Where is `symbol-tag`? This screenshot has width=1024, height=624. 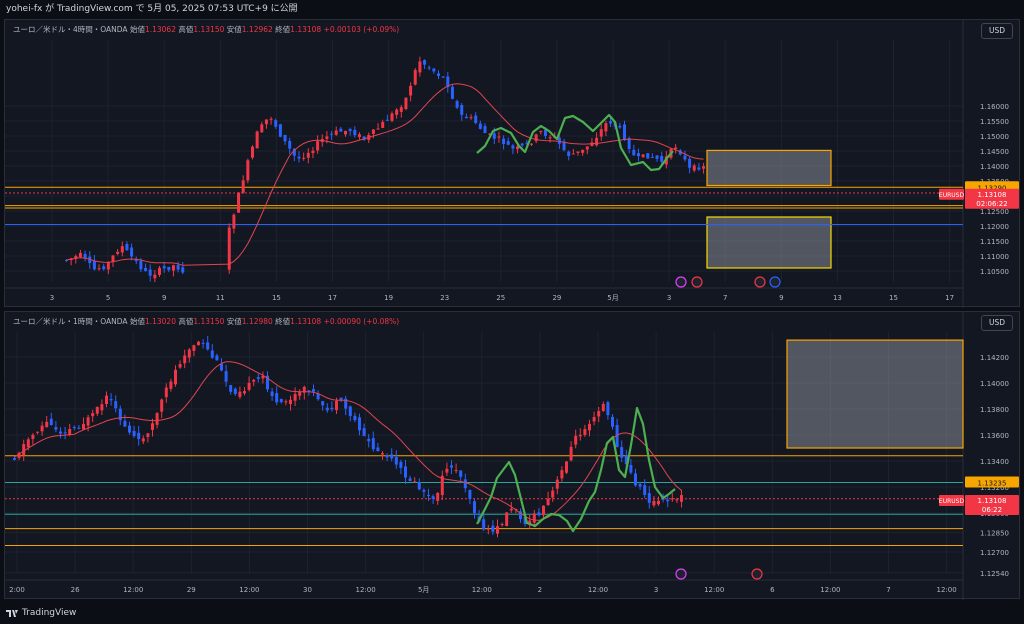
symbol-tag is located at coordinates (951, 500).